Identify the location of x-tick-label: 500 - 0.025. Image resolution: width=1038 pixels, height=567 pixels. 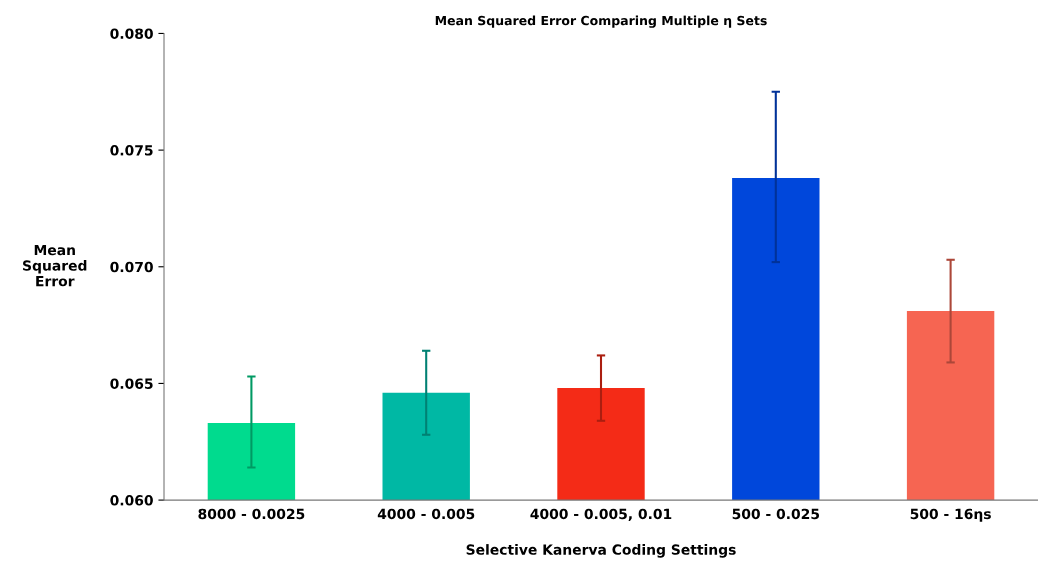
(776, 514).